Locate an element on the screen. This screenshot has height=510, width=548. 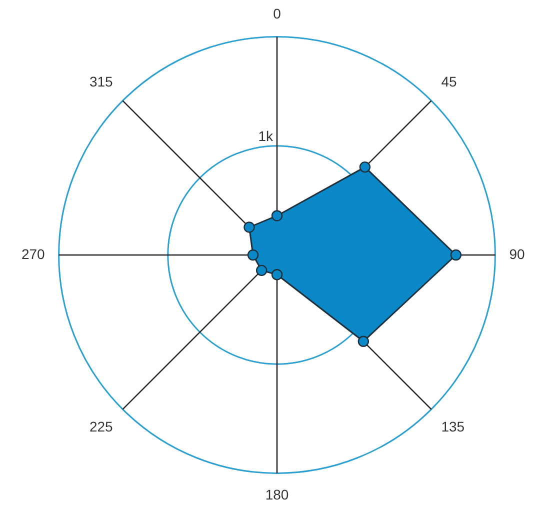
spoke-label: 180 is located at coordinates (277, 494).